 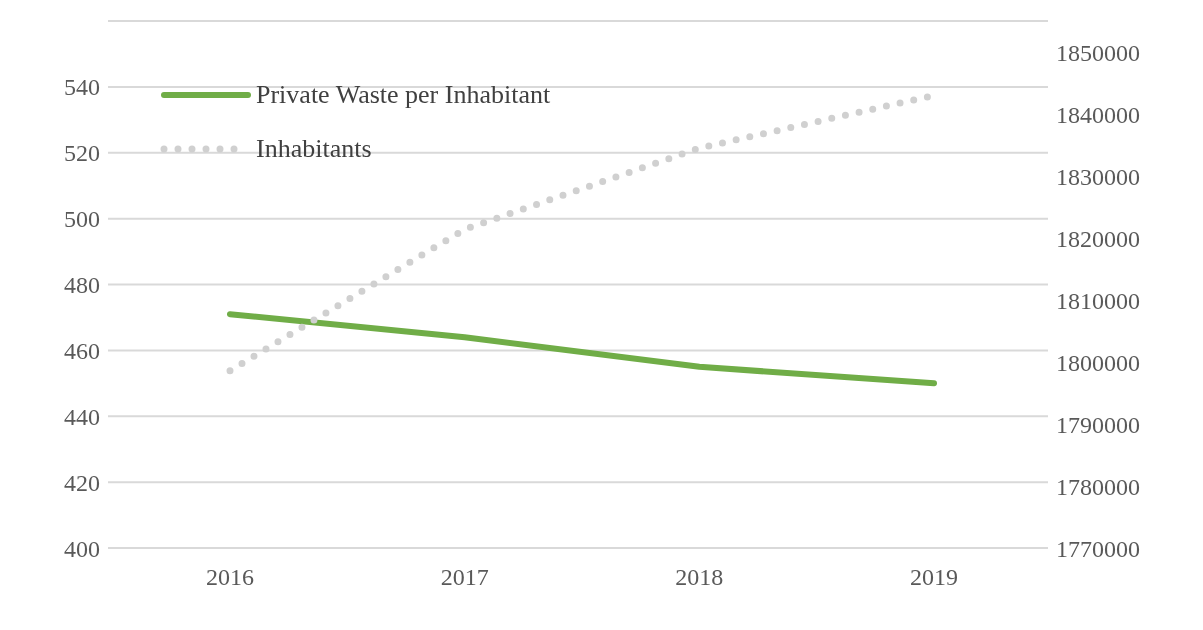 What do you see at coordinates (403, 95) in the screenshot?
I see `legend-label: Private Waste per Inhabitant` at bounding box center [403, 95].